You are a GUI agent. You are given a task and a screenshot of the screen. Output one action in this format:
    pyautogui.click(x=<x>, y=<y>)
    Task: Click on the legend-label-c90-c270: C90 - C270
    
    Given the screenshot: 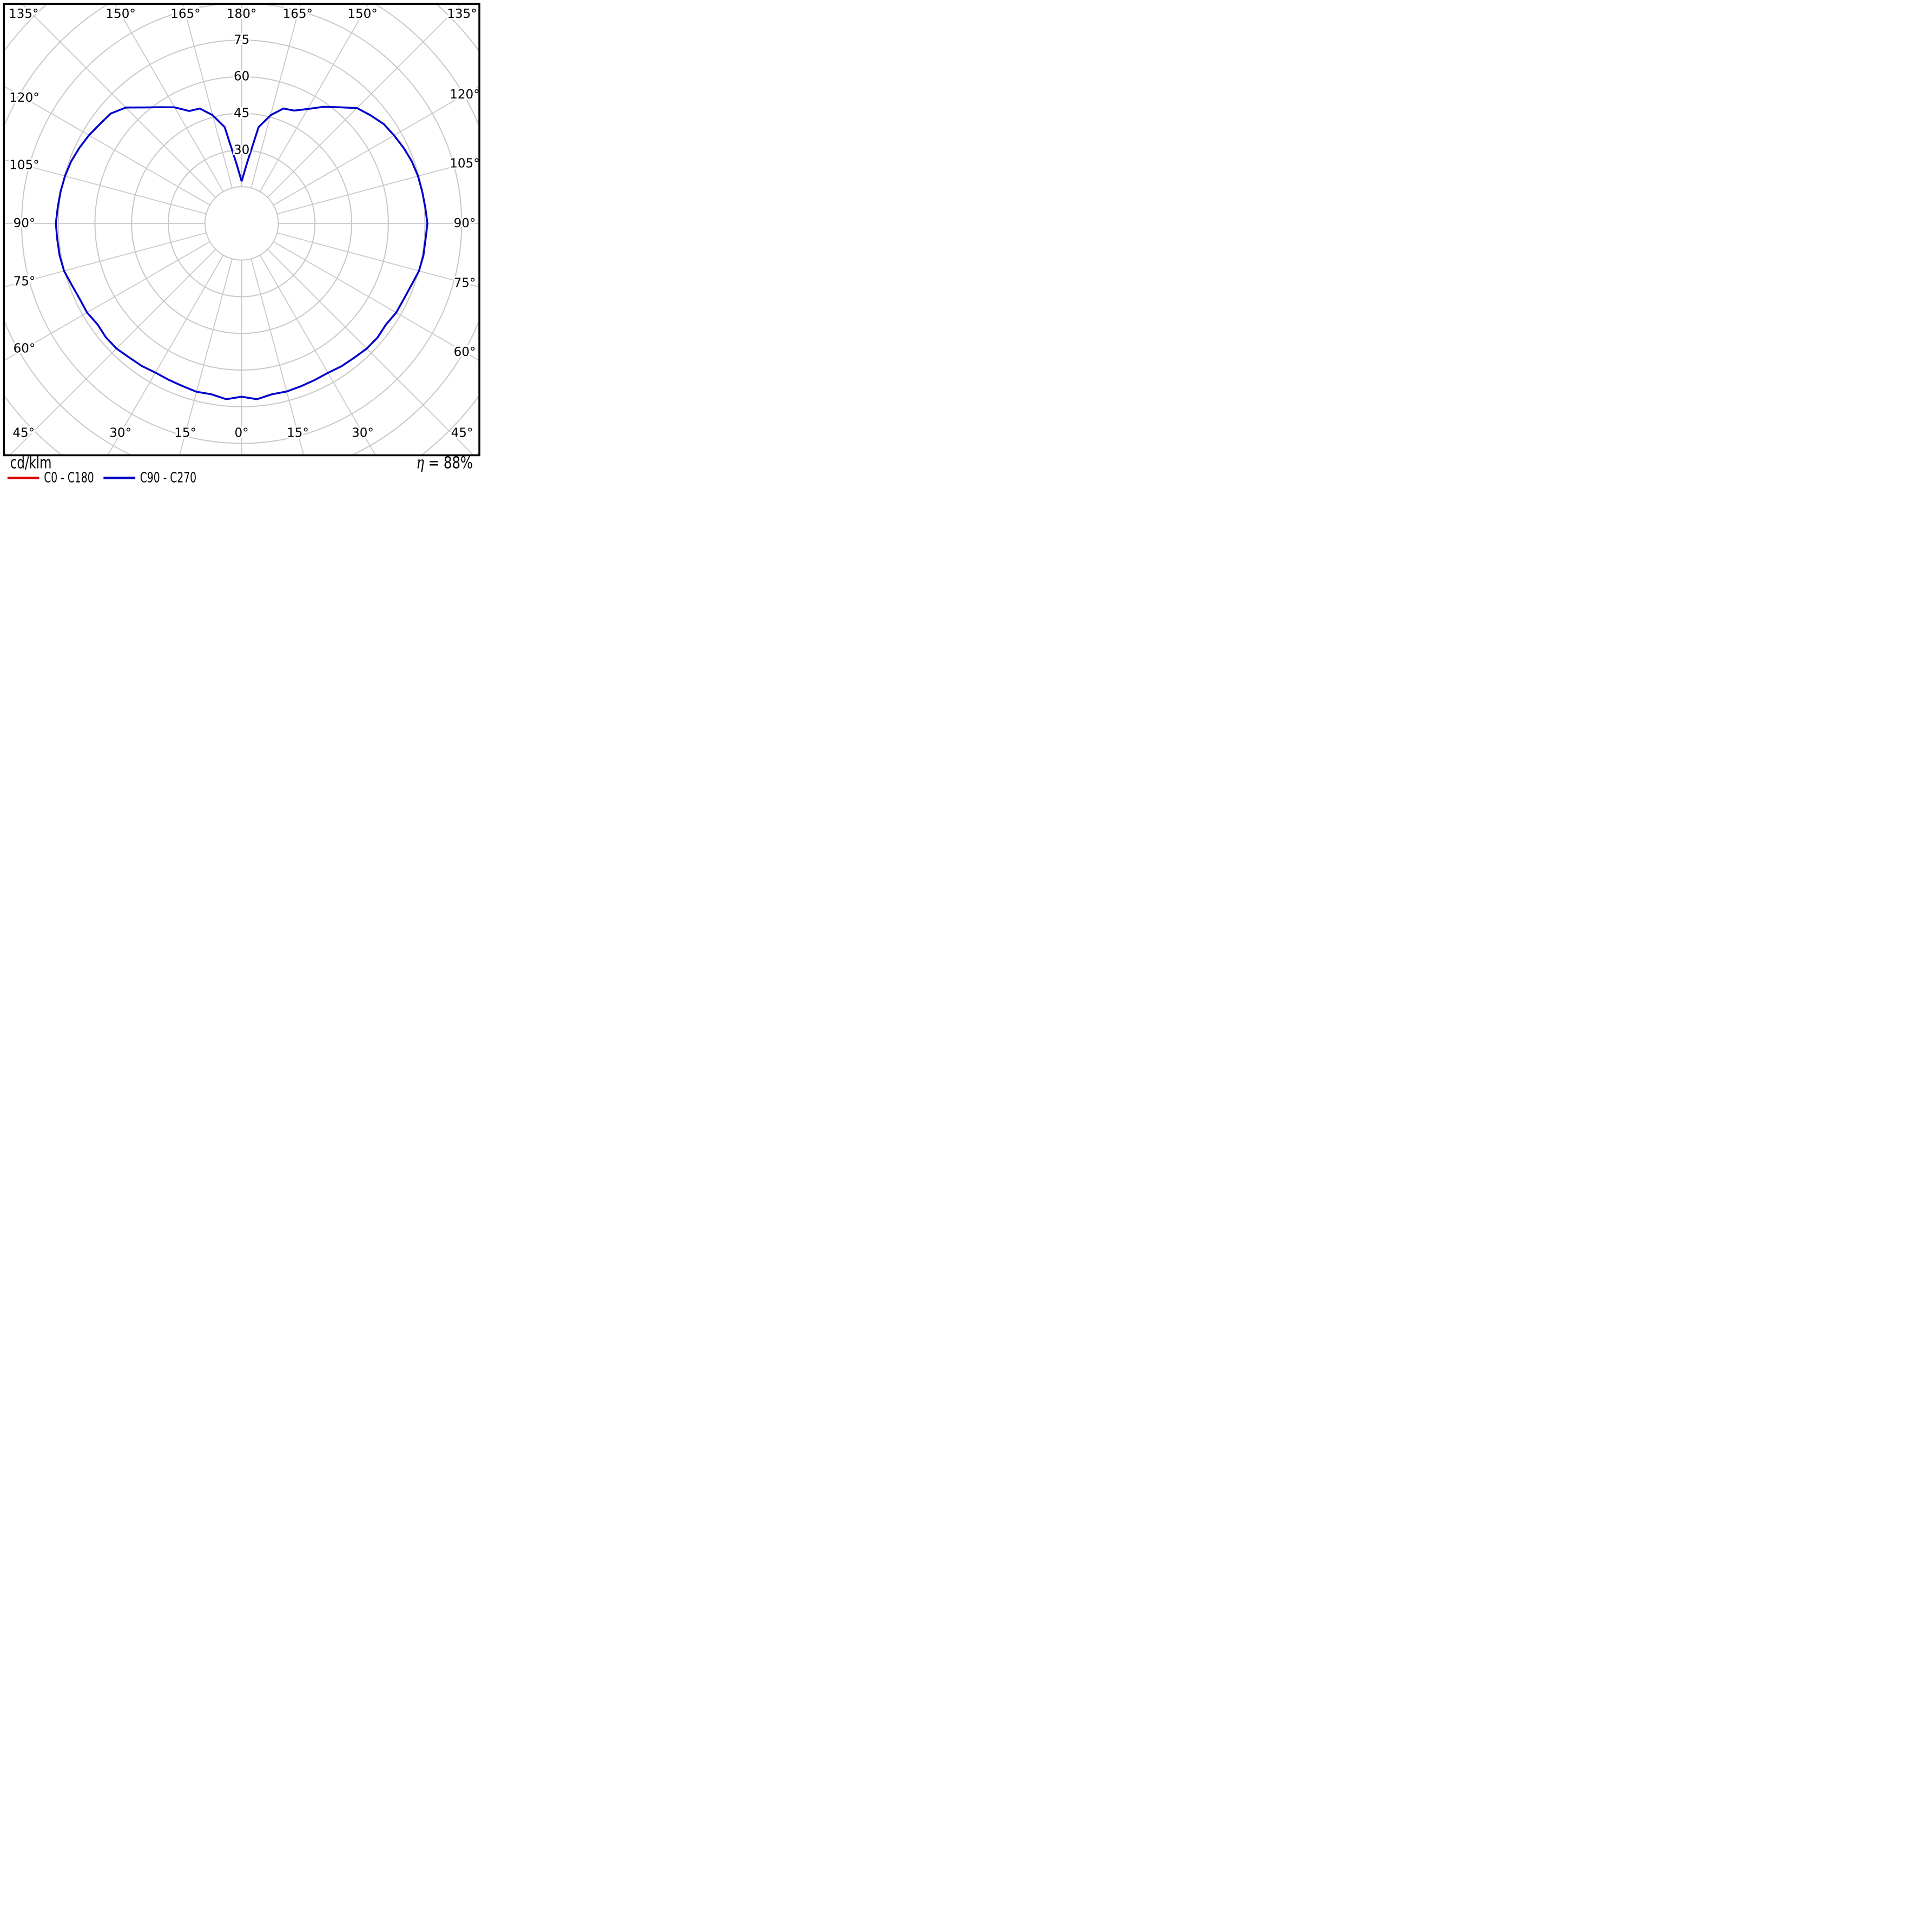 What is the action you would take?
    pyautogui.click(x=168, y=476)
    